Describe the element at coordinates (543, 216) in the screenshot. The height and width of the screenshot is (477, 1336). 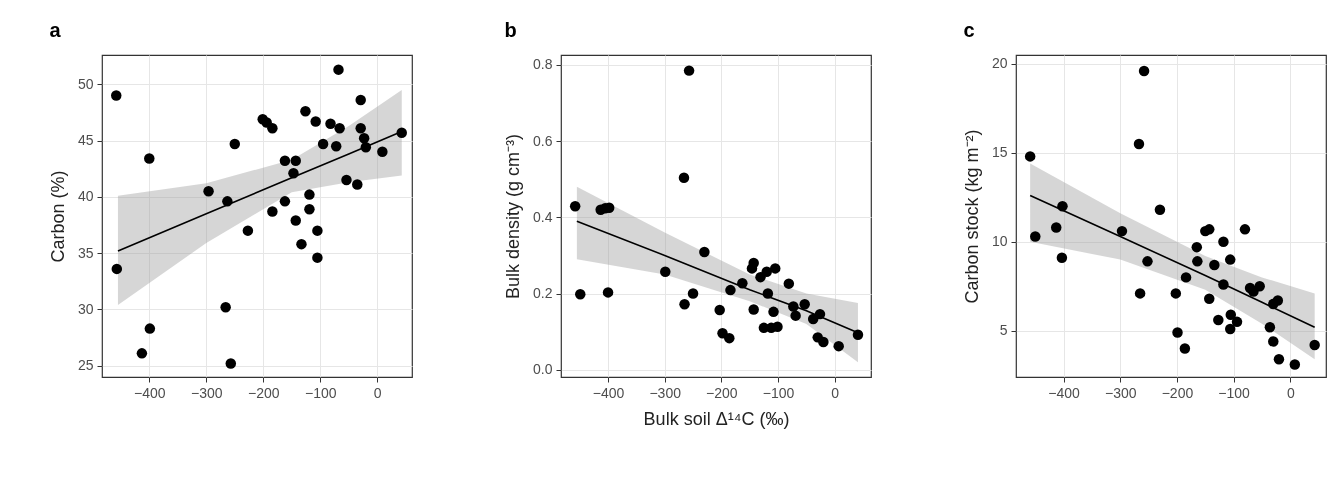
I see `y-tick-label: 0.4` at that location.